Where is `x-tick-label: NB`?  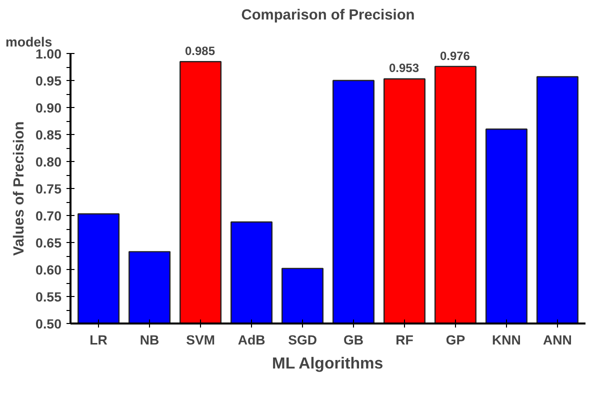 x-tick-label: NB is located at coordinates (150, 340).